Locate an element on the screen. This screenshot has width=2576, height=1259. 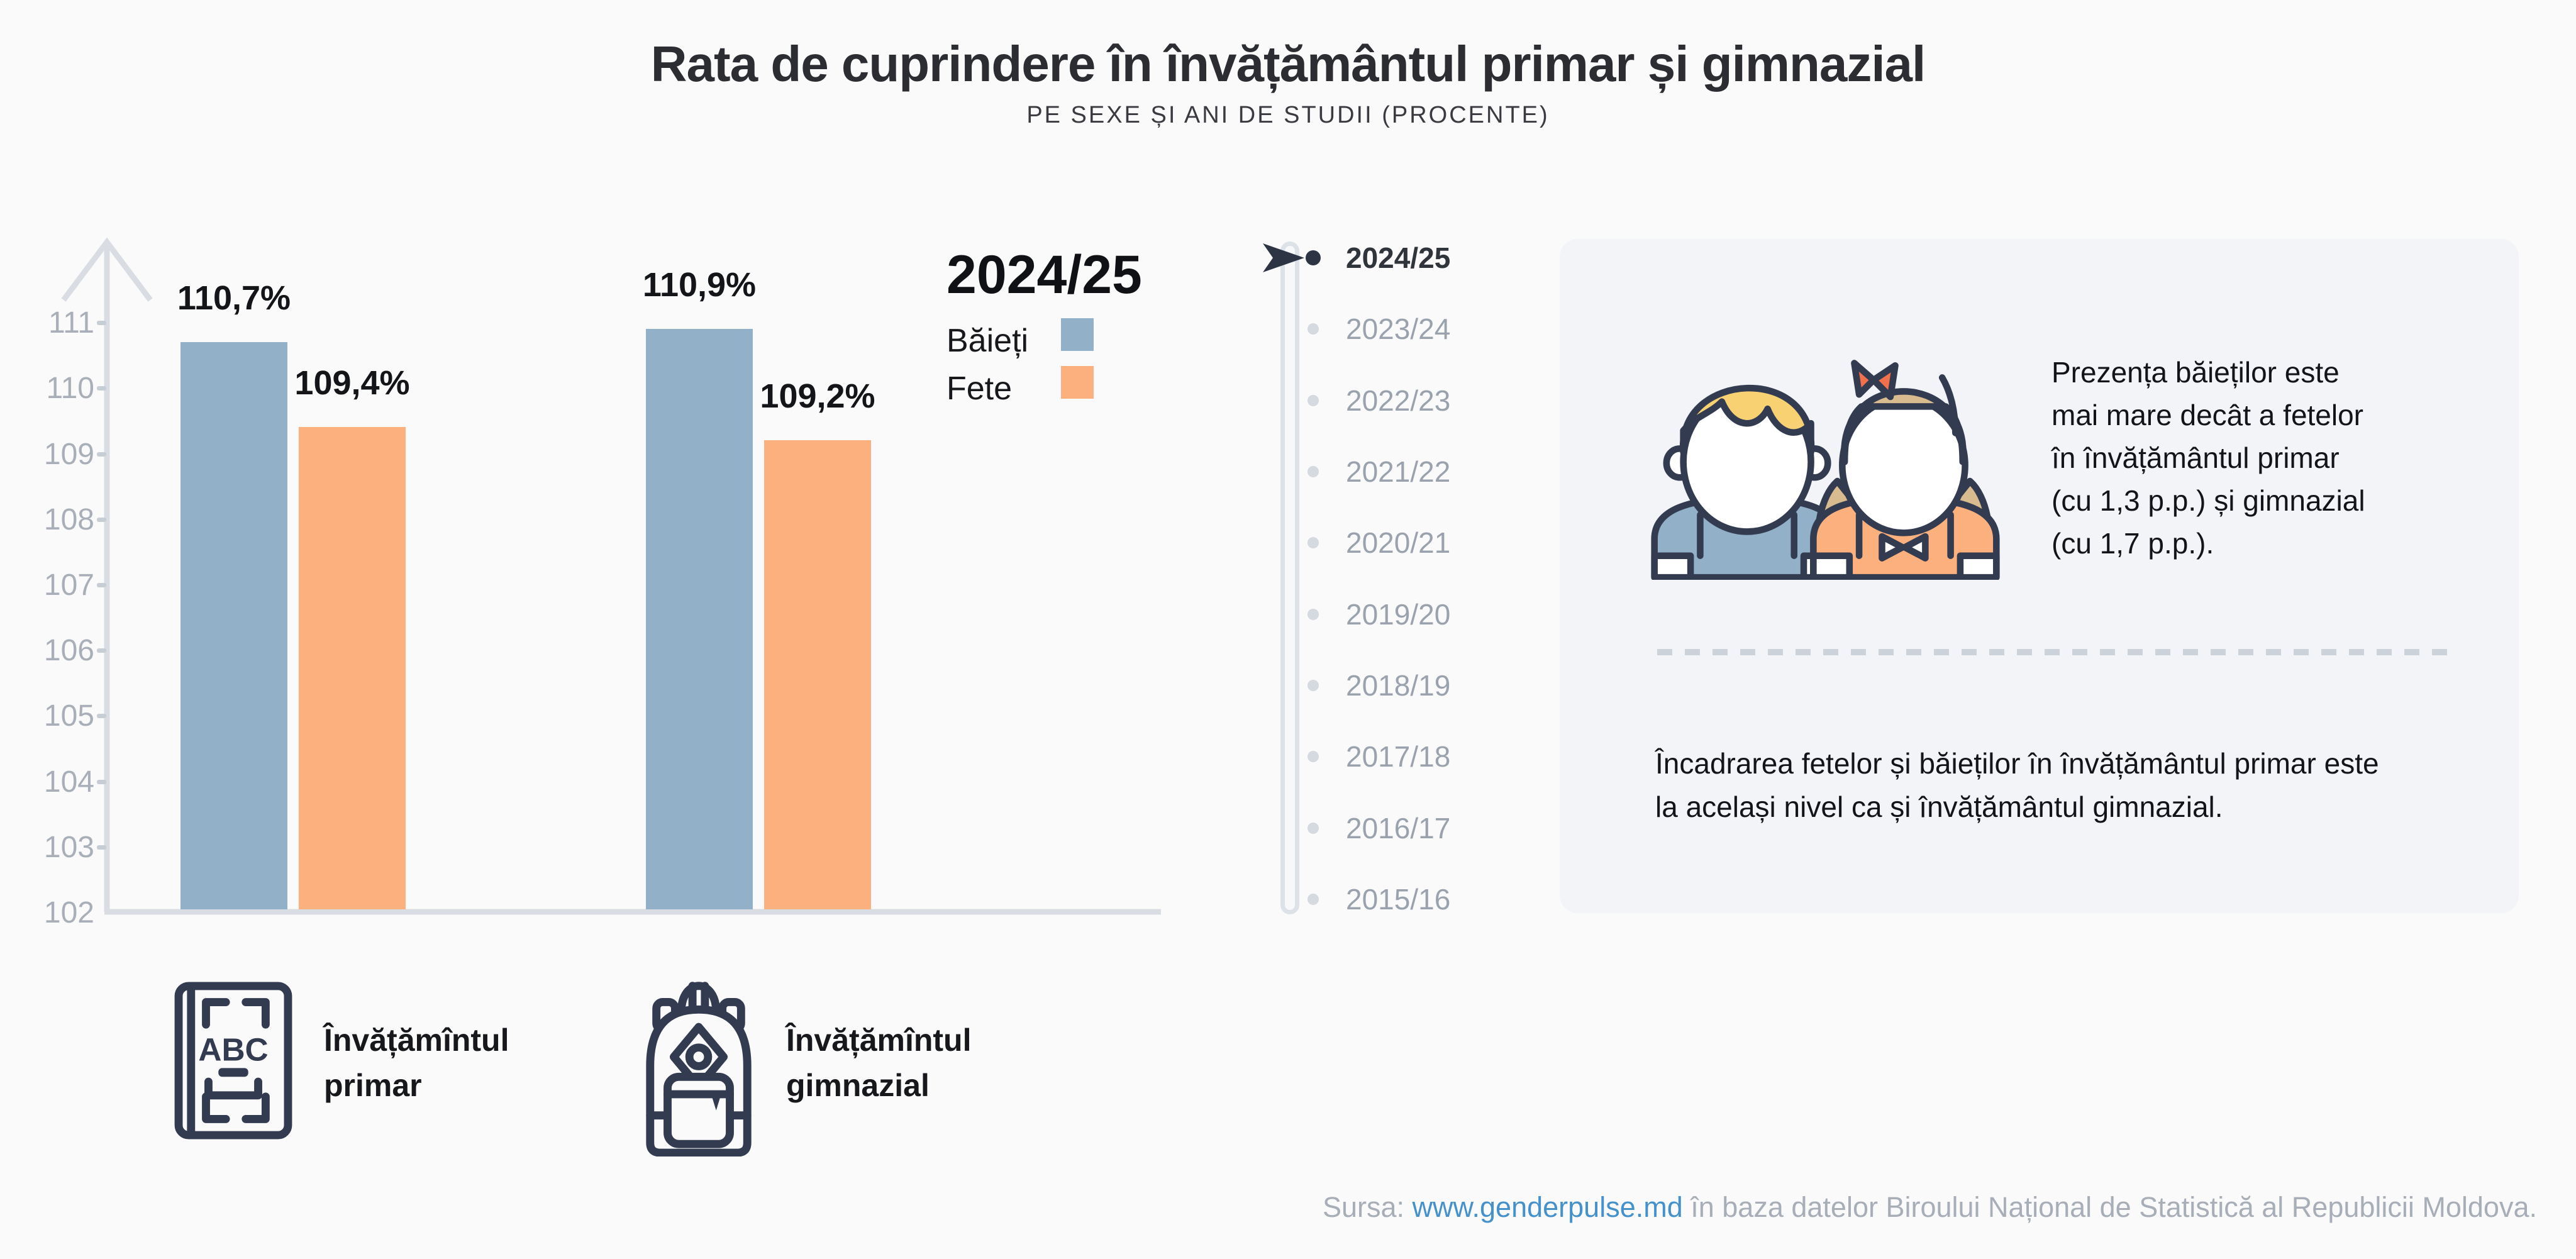
timeline-year-2021-22: 2021/22 is located at coordinates (1398, 471).